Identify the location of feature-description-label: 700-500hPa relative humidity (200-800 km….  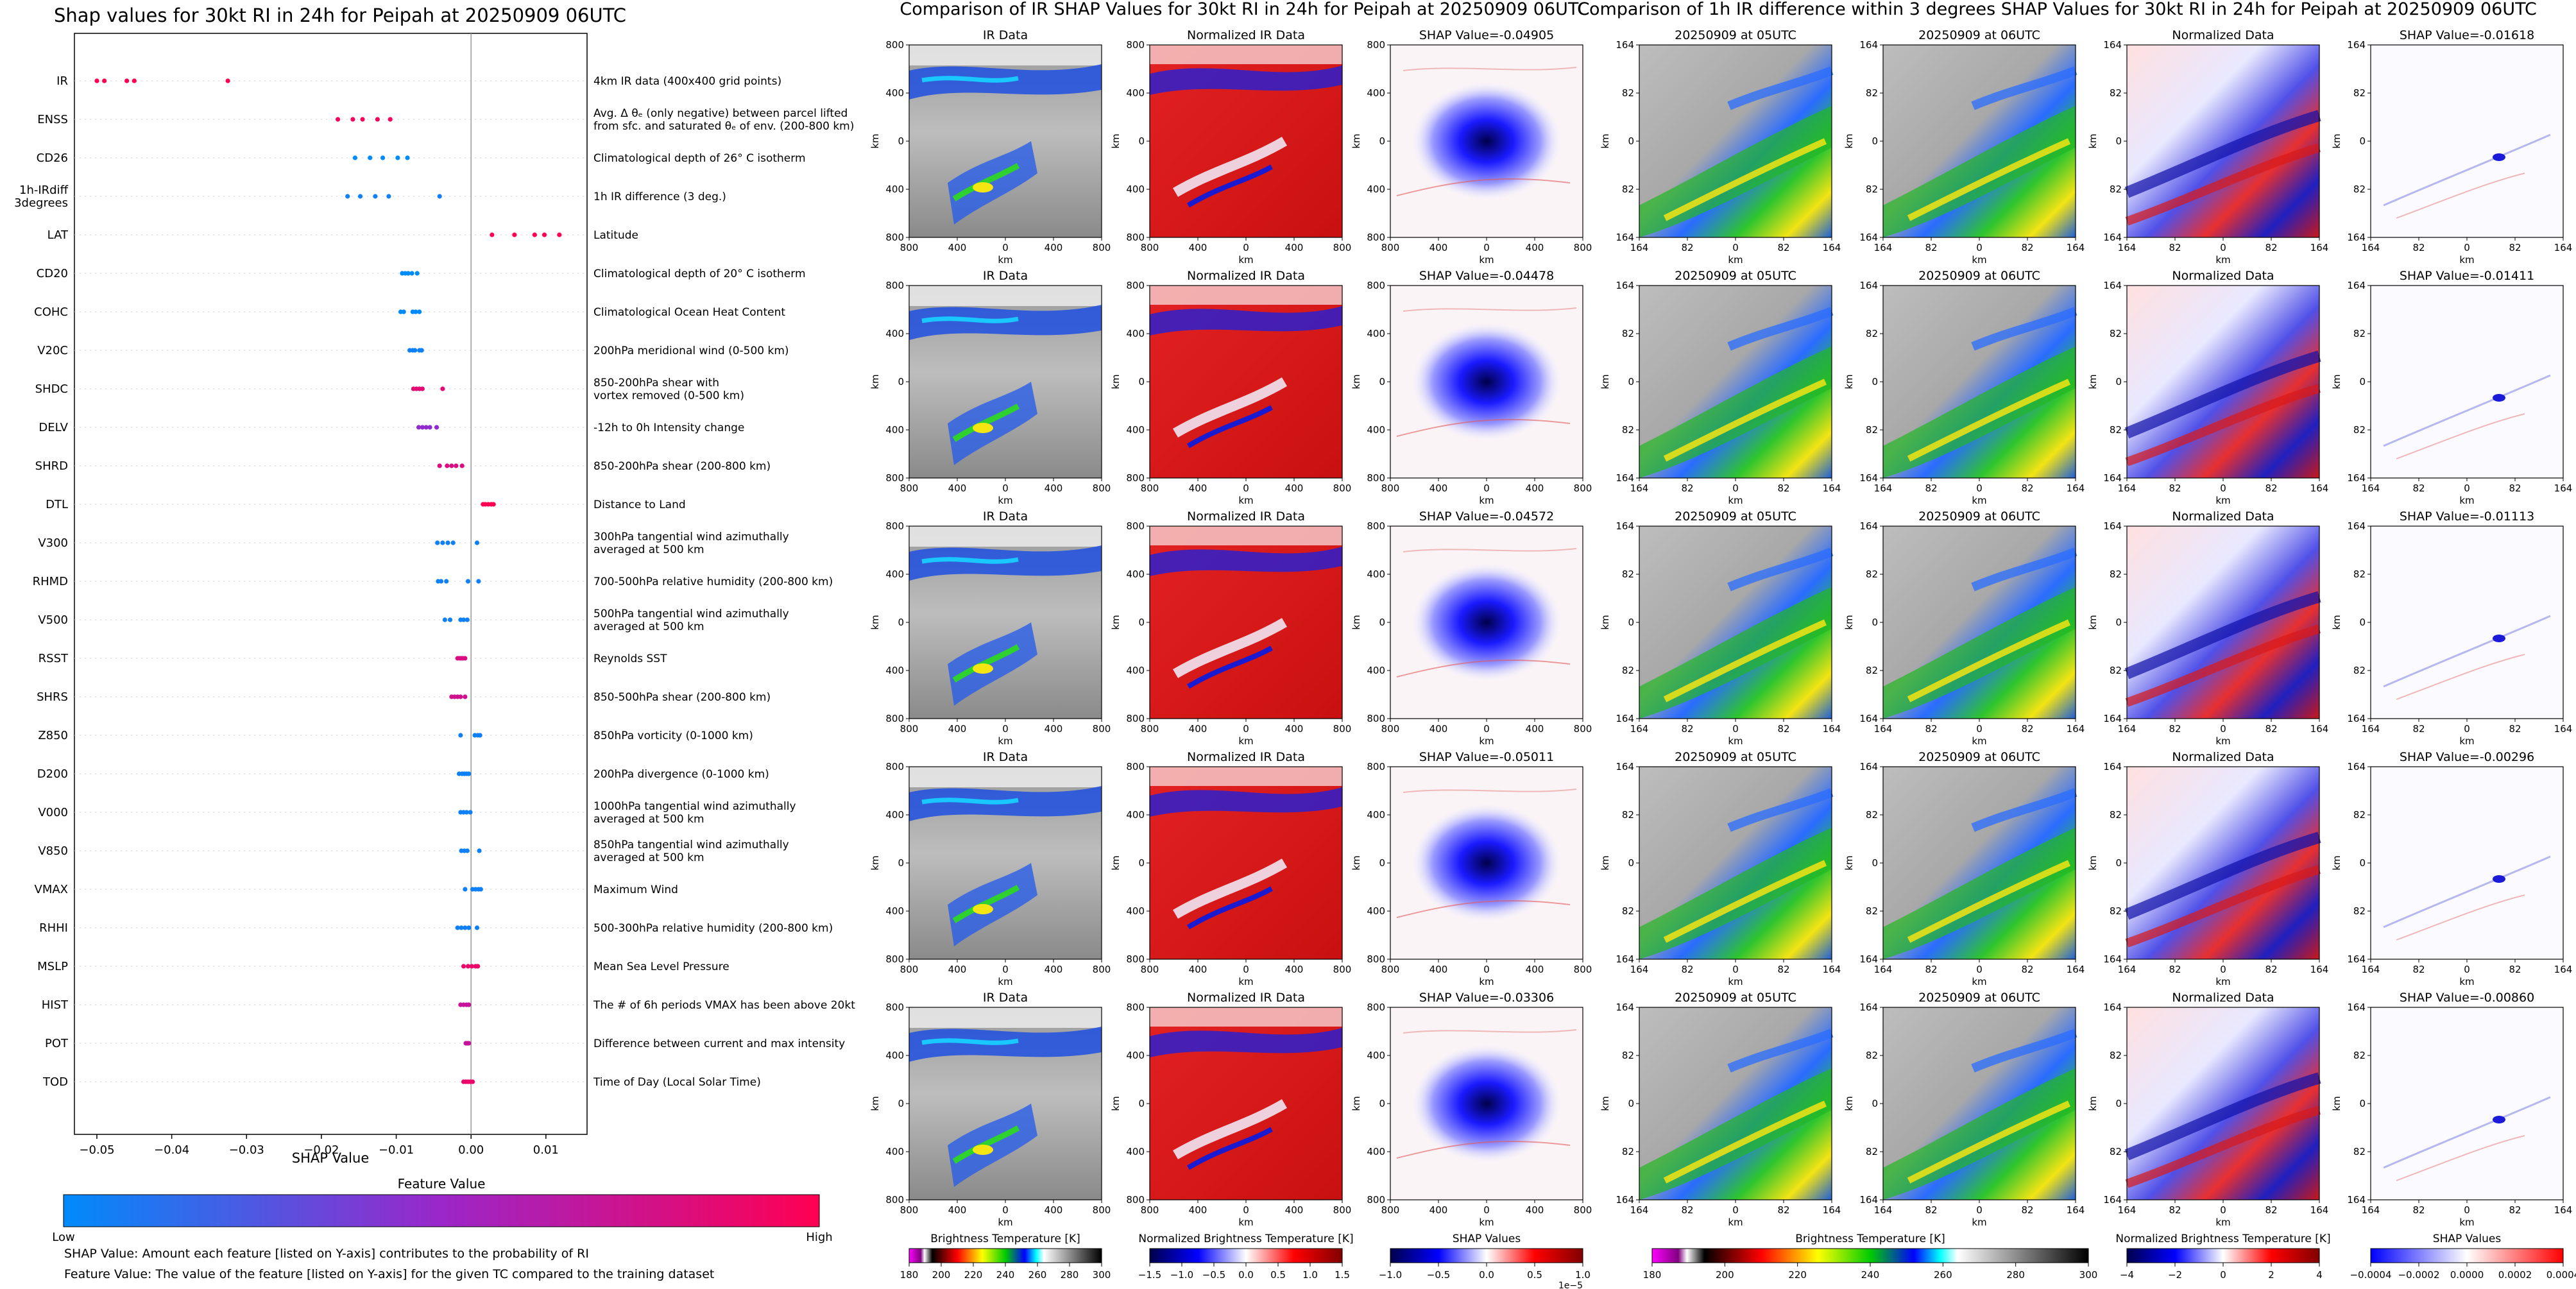
(713, 582).